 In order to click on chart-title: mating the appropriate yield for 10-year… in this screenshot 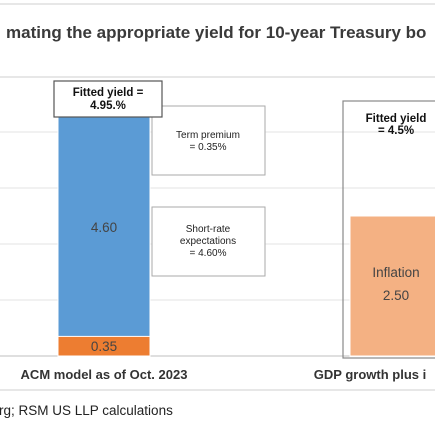, I will do `click(216, 32)`.